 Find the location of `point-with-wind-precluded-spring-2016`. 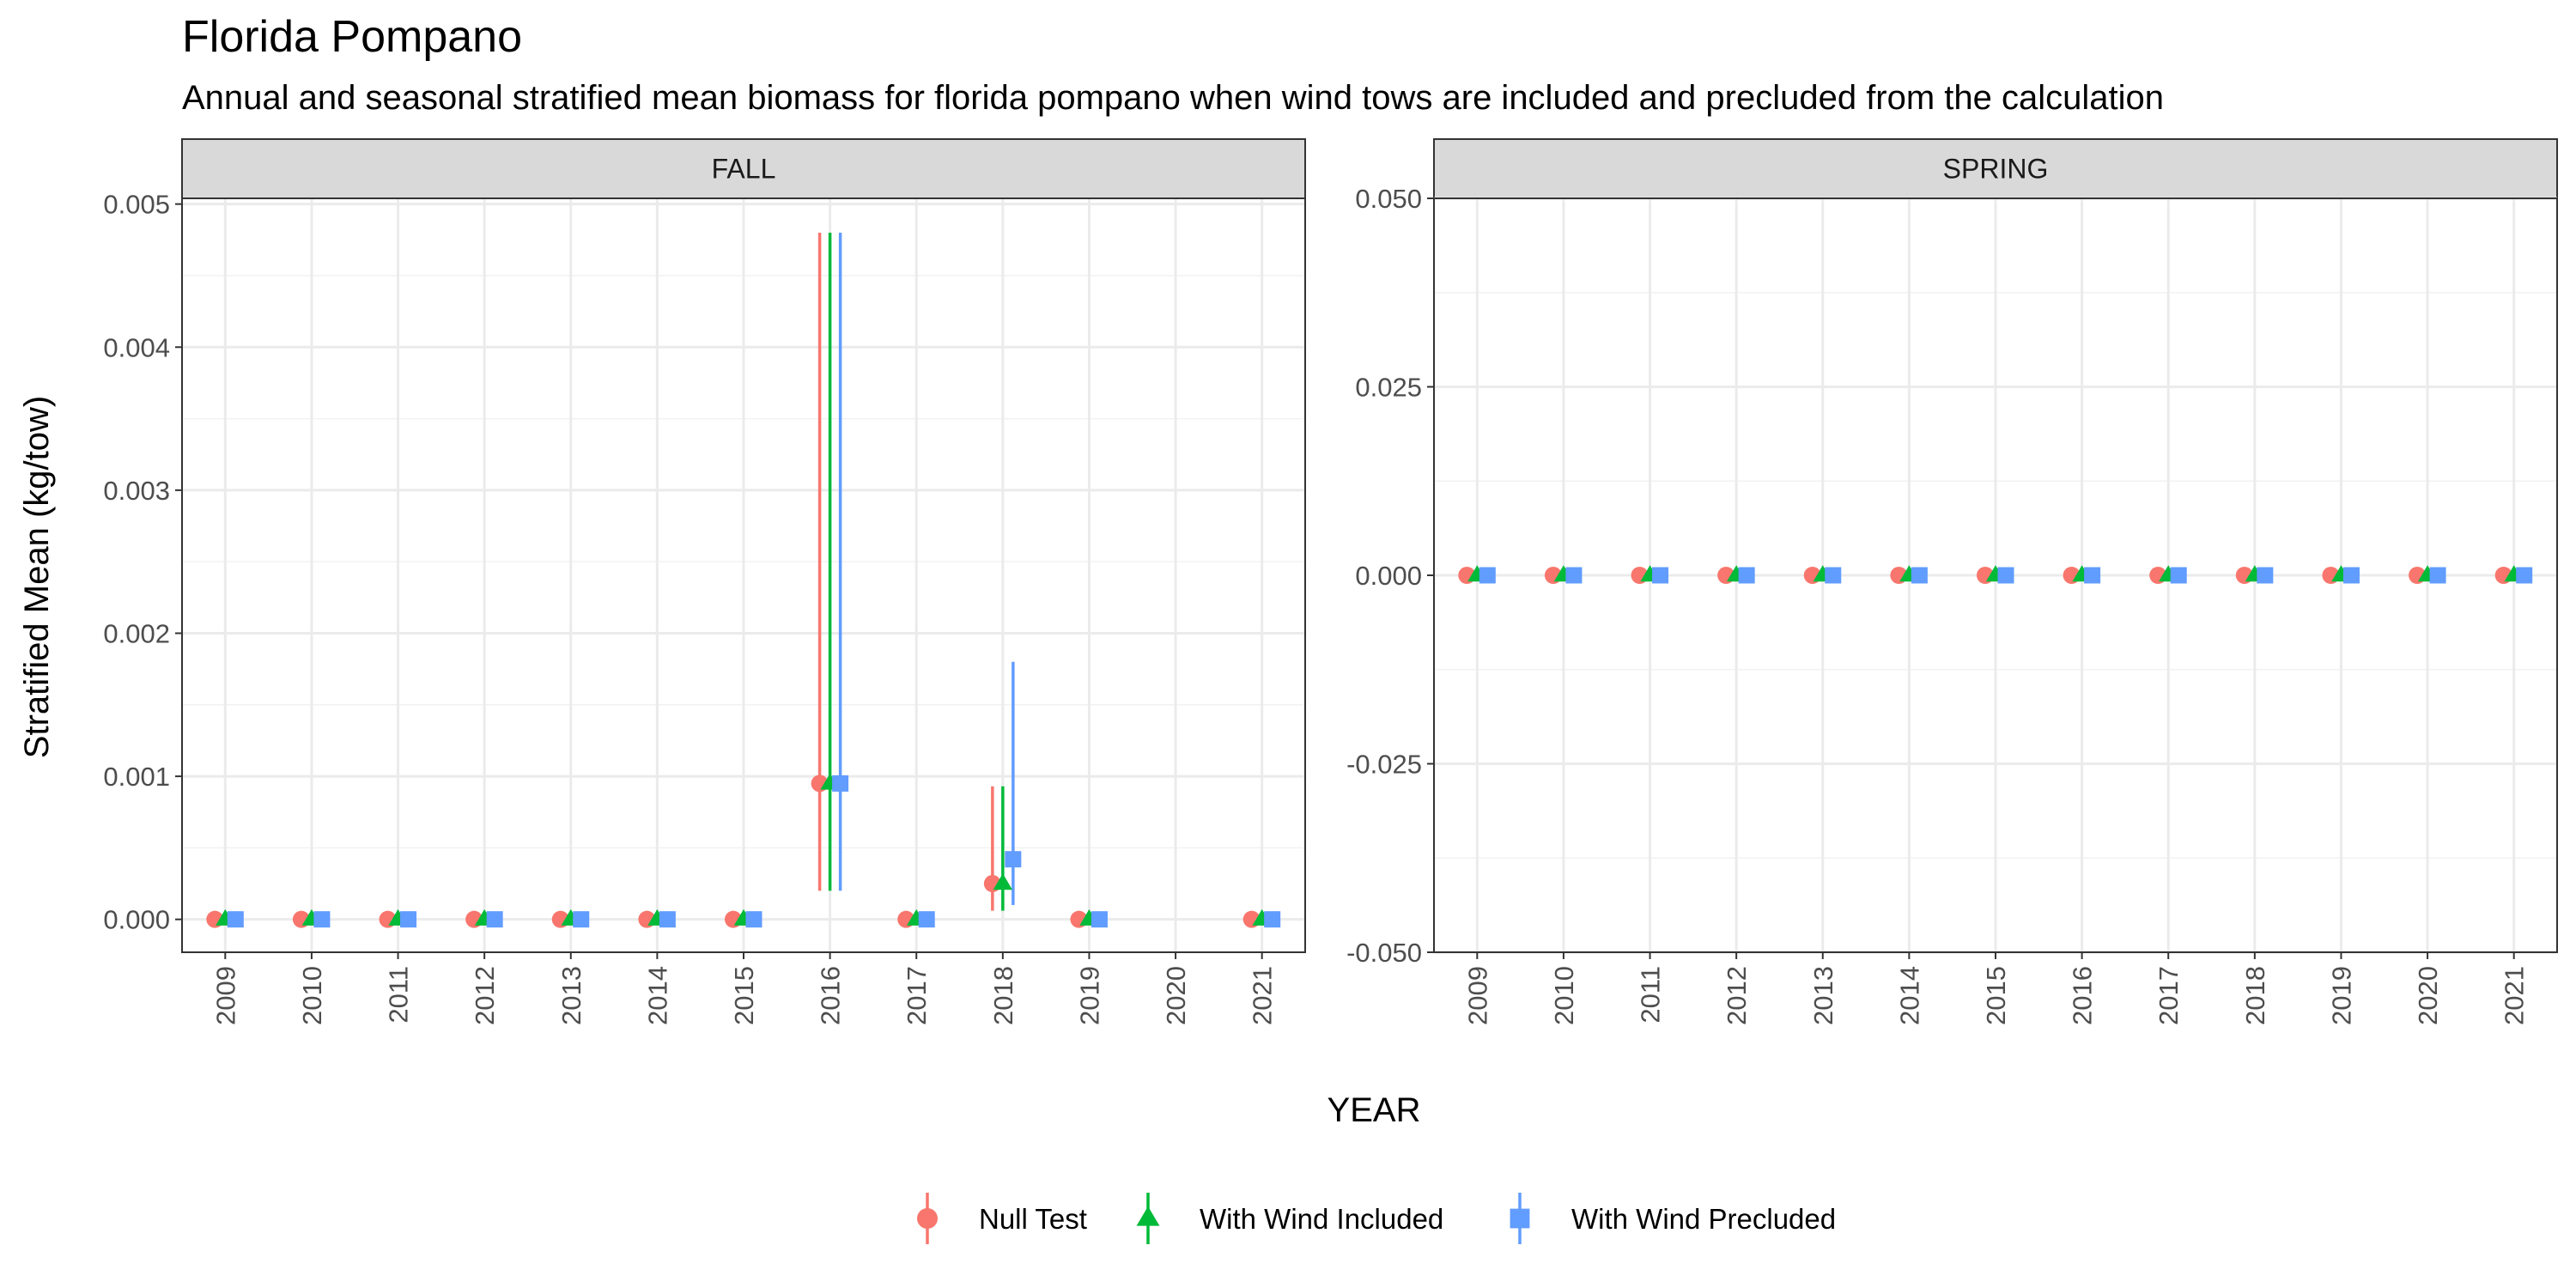

point-with-wind-precluded-spring-2016 is located at coordinates (2092, 576).